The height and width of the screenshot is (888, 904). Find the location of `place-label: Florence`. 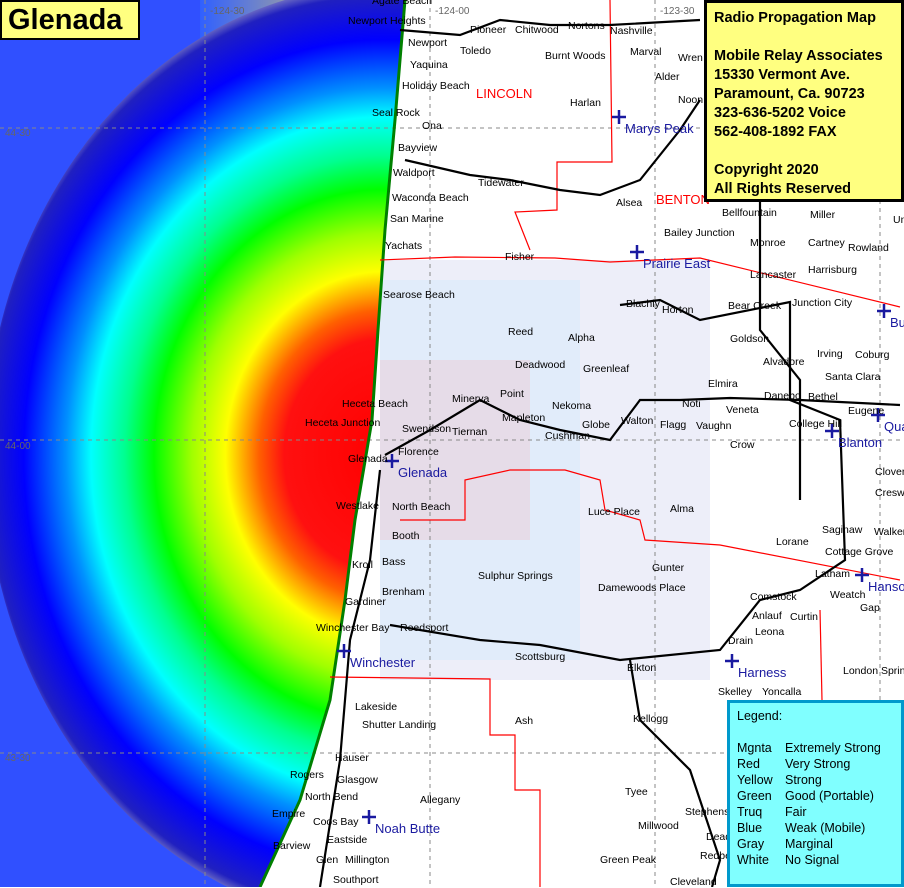

place-label: Florence is located at coordinates (418, 452).